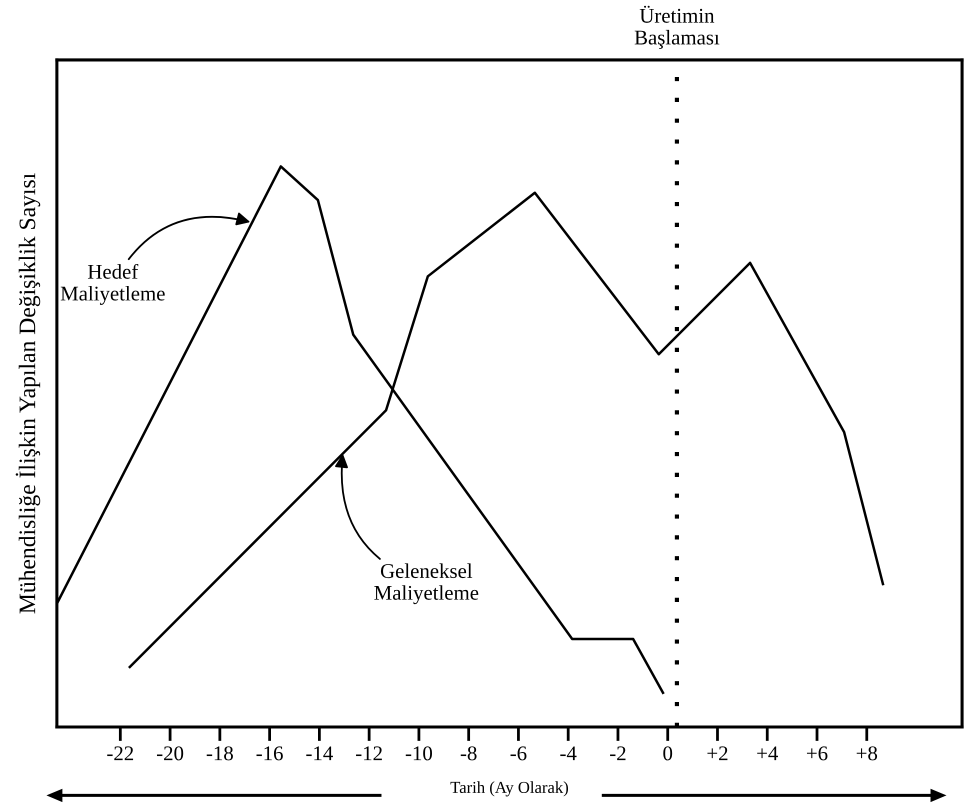  I want to click on y-axis-title: Mühendisliğe İlişkin Yapılan Değişiklik Sayısı, so click(28, 393).